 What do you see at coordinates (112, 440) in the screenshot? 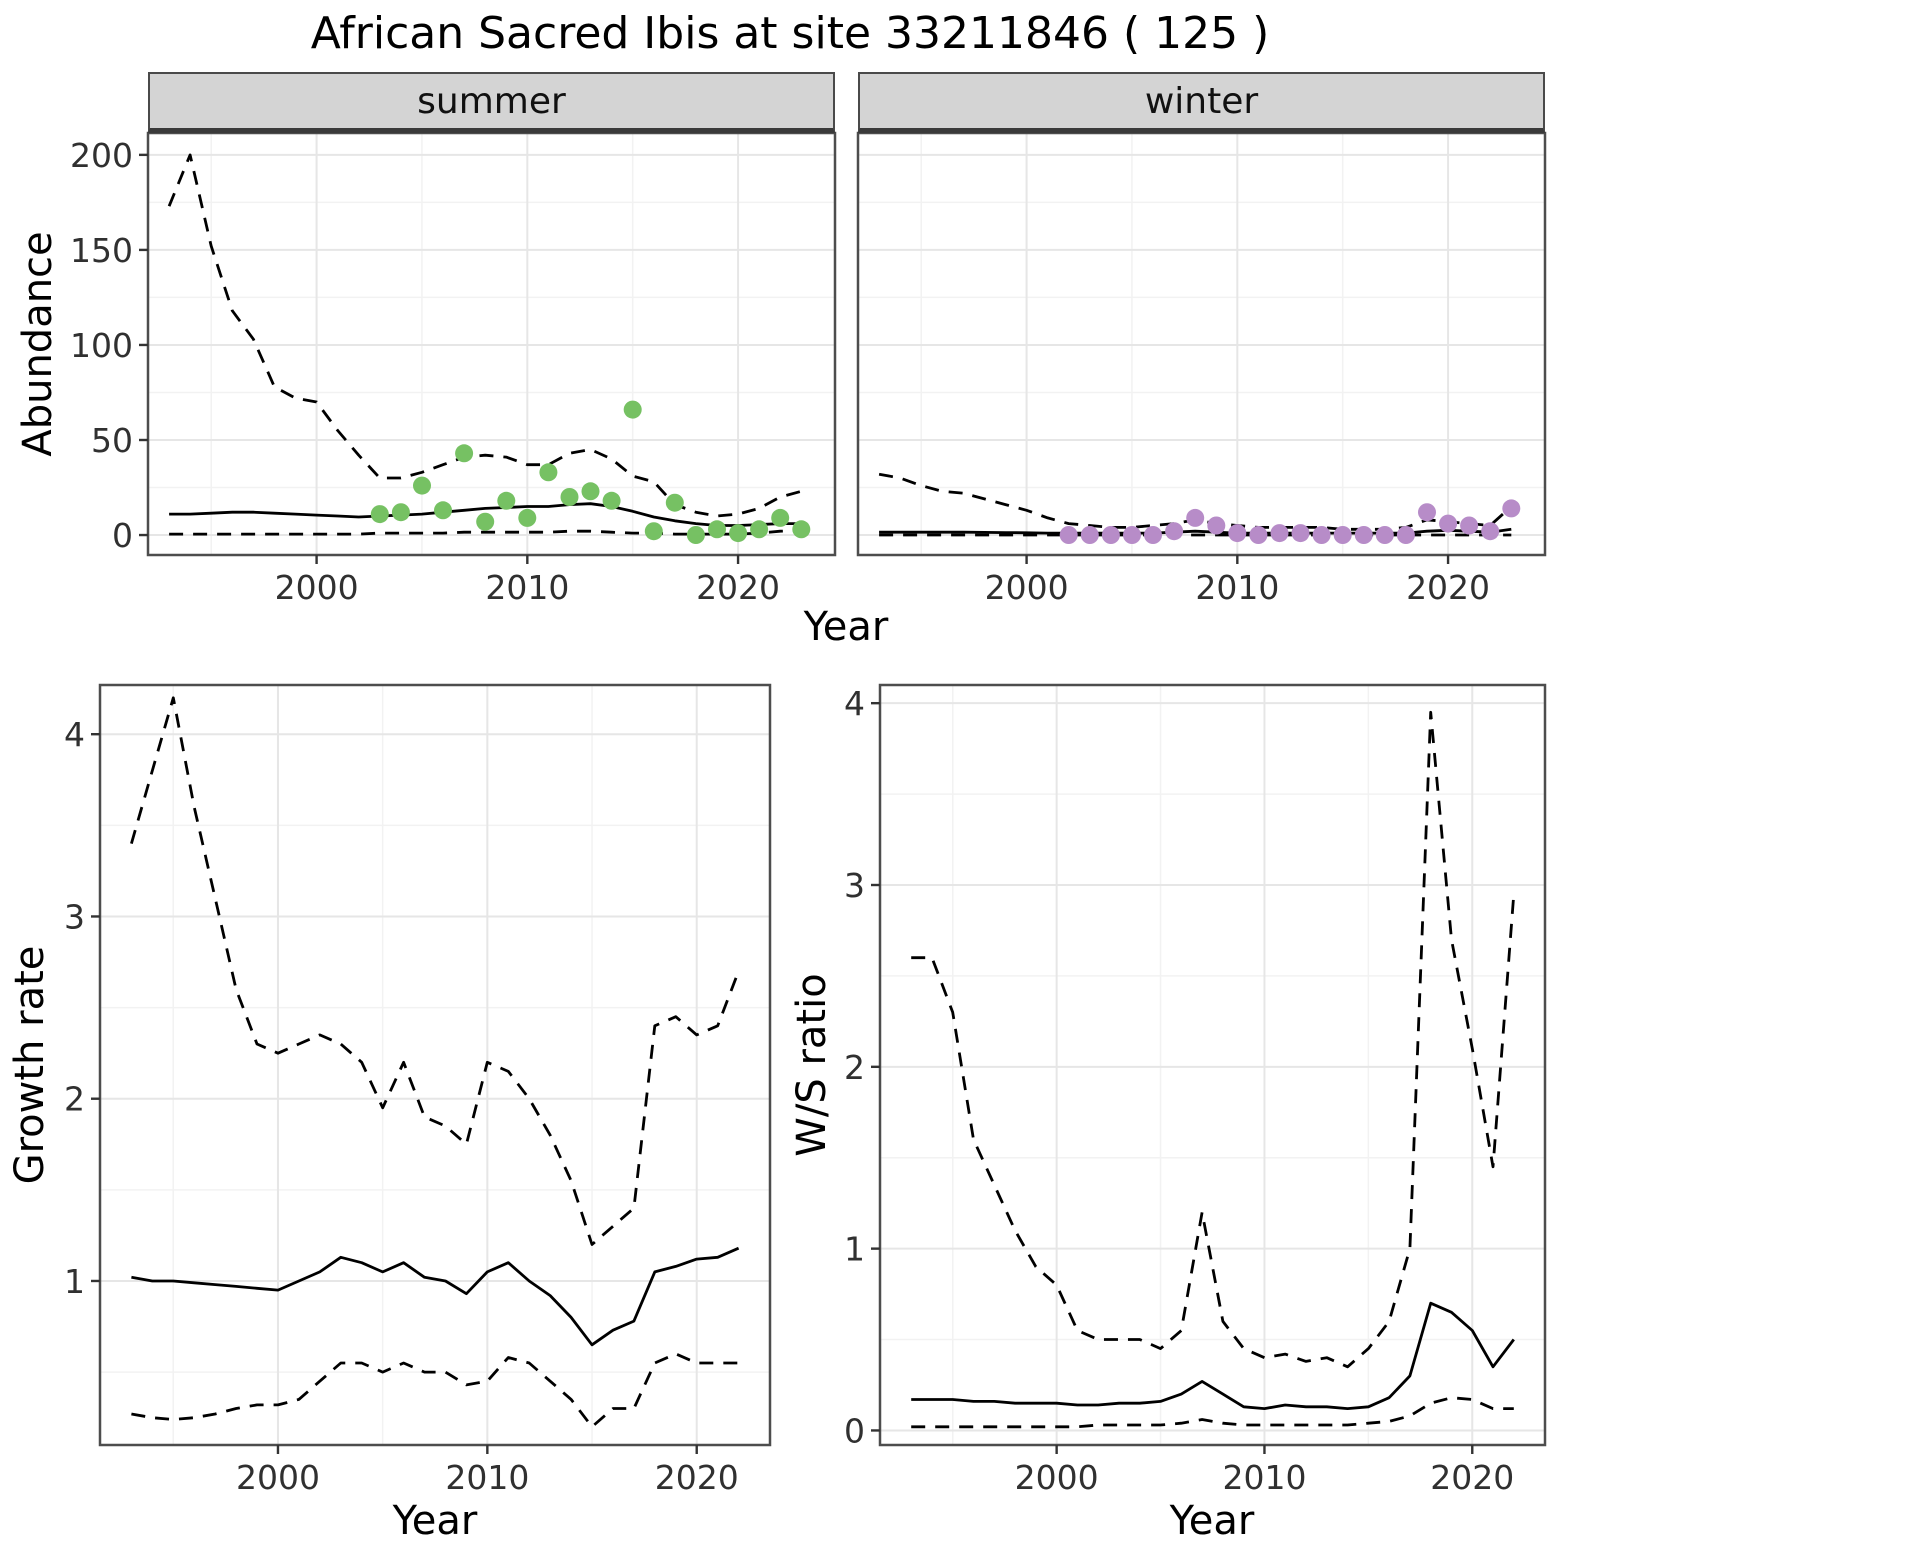
I see `y-tick-label: 50` at bounding box center [112, 440].